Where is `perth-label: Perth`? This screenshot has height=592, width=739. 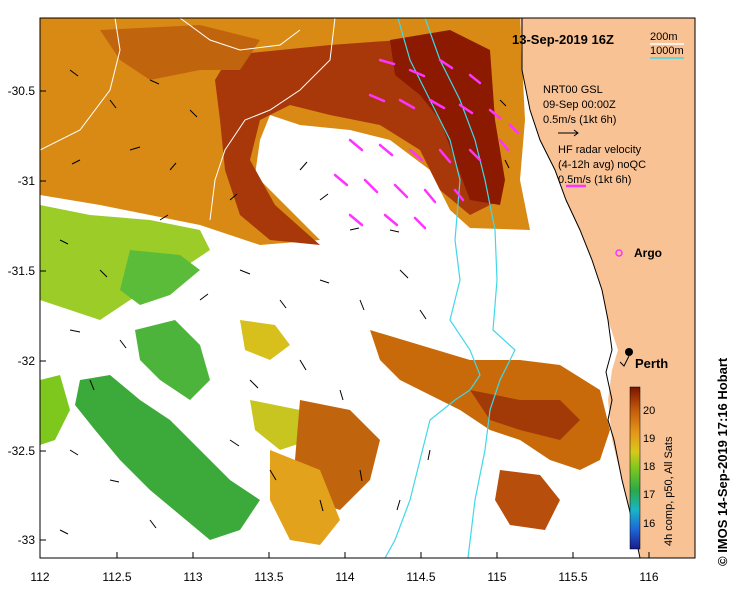
perth-label: Perth is located at coordinates (651, 363).